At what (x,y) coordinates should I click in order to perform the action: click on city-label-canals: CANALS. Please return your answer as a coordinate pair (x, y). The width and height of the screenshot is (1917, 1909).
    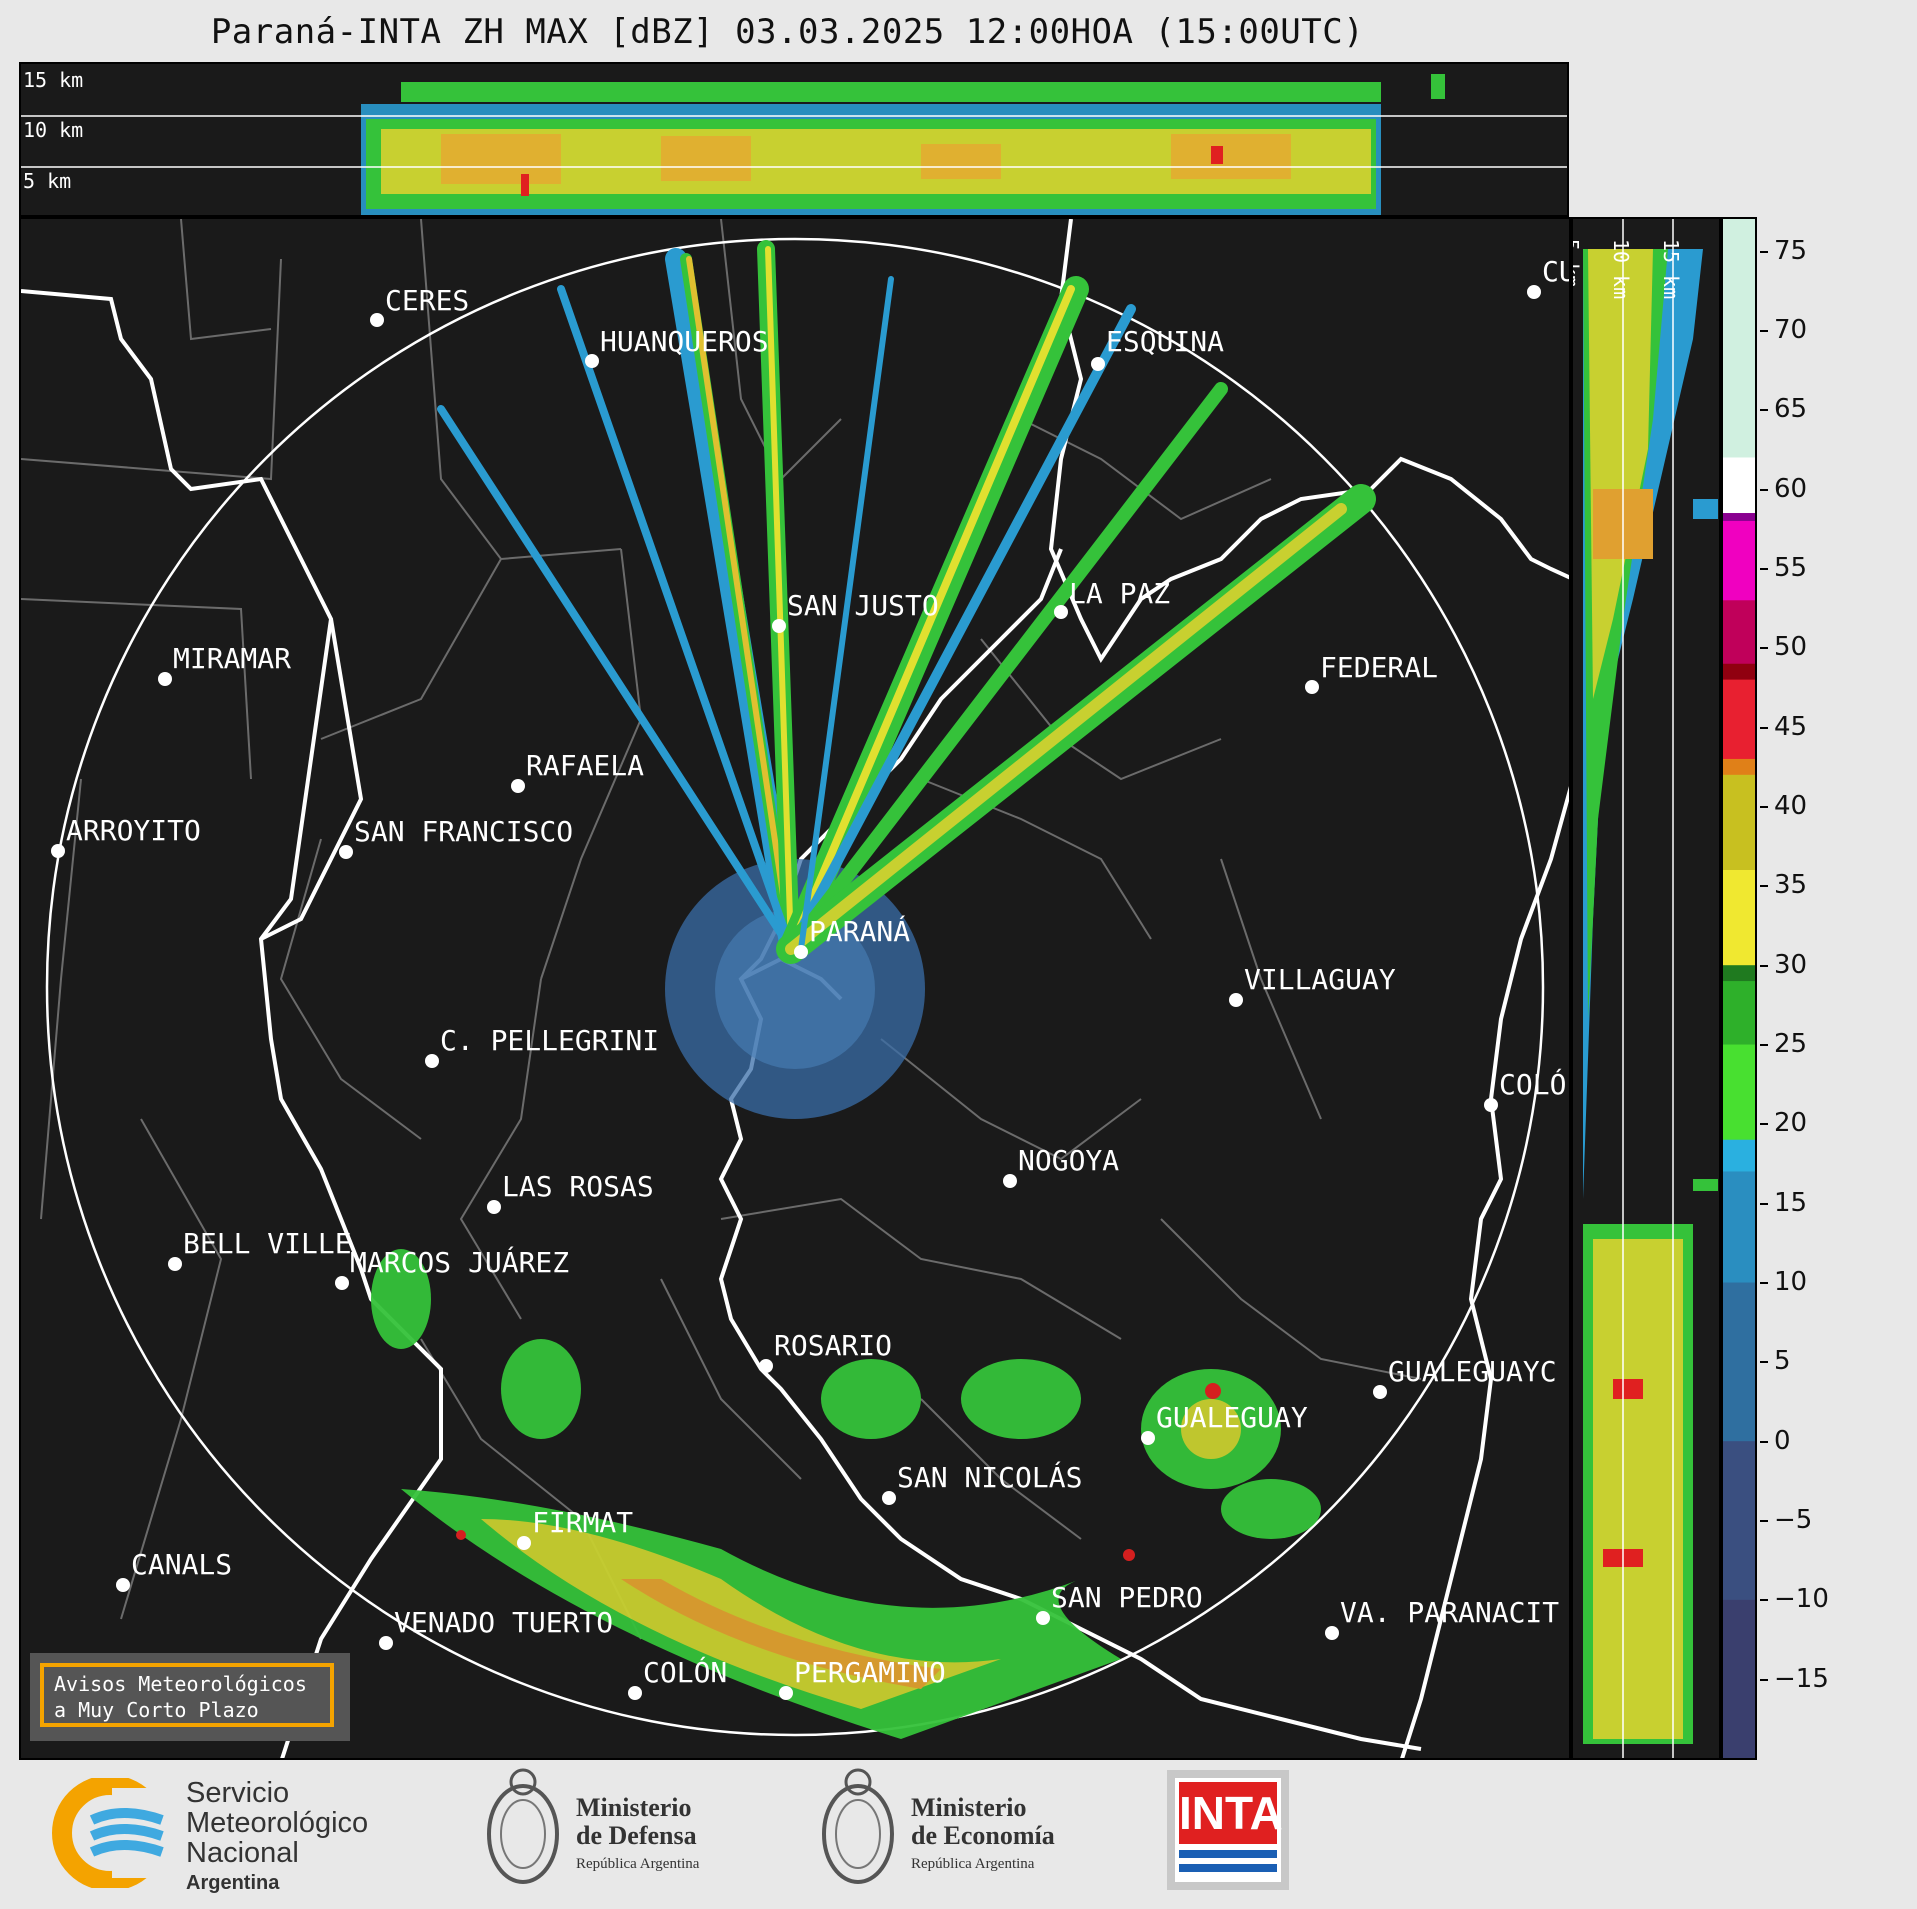
    Looking at the image, I should click on (182, 1564).